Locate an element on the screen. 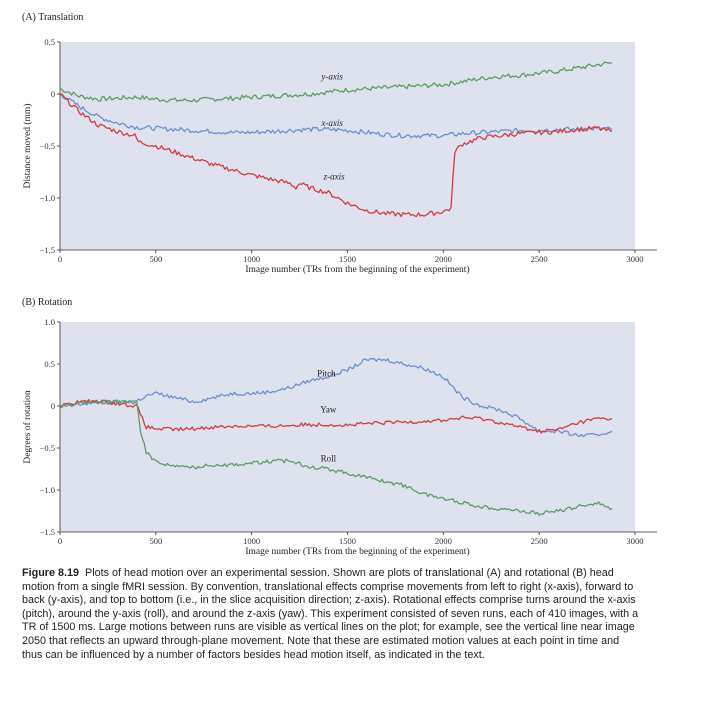 This screenshot has height=727, width=702. series-line-roll is located at coordinates (336, 457).